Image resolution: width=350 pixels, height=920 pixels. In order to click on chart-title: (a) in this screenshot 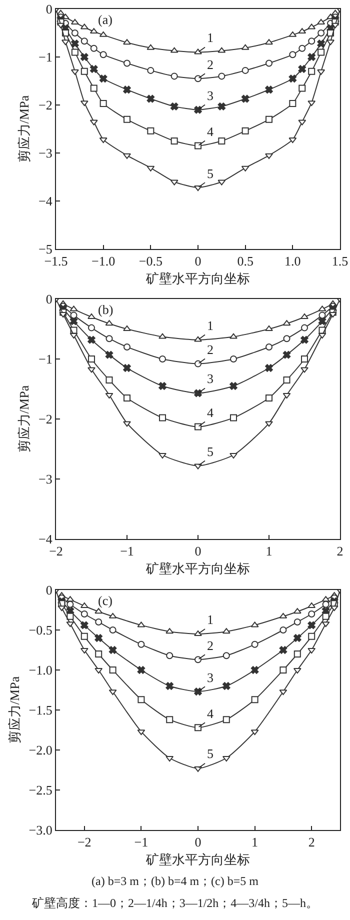, I will do `click(105, 19)`.